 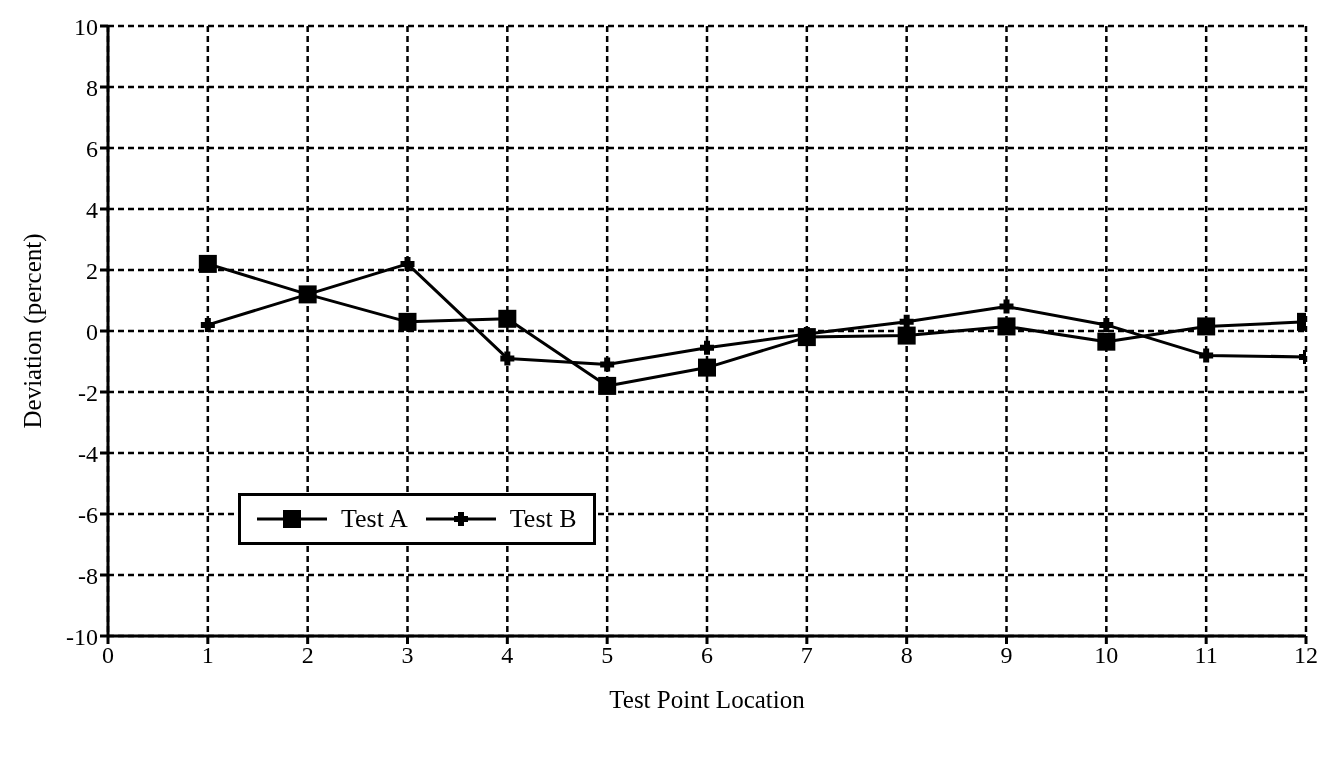 What do you see at coordinates (407, 655) in the screenshot?
I see `x-tick-label: 3` at bounding box center [407, 655].